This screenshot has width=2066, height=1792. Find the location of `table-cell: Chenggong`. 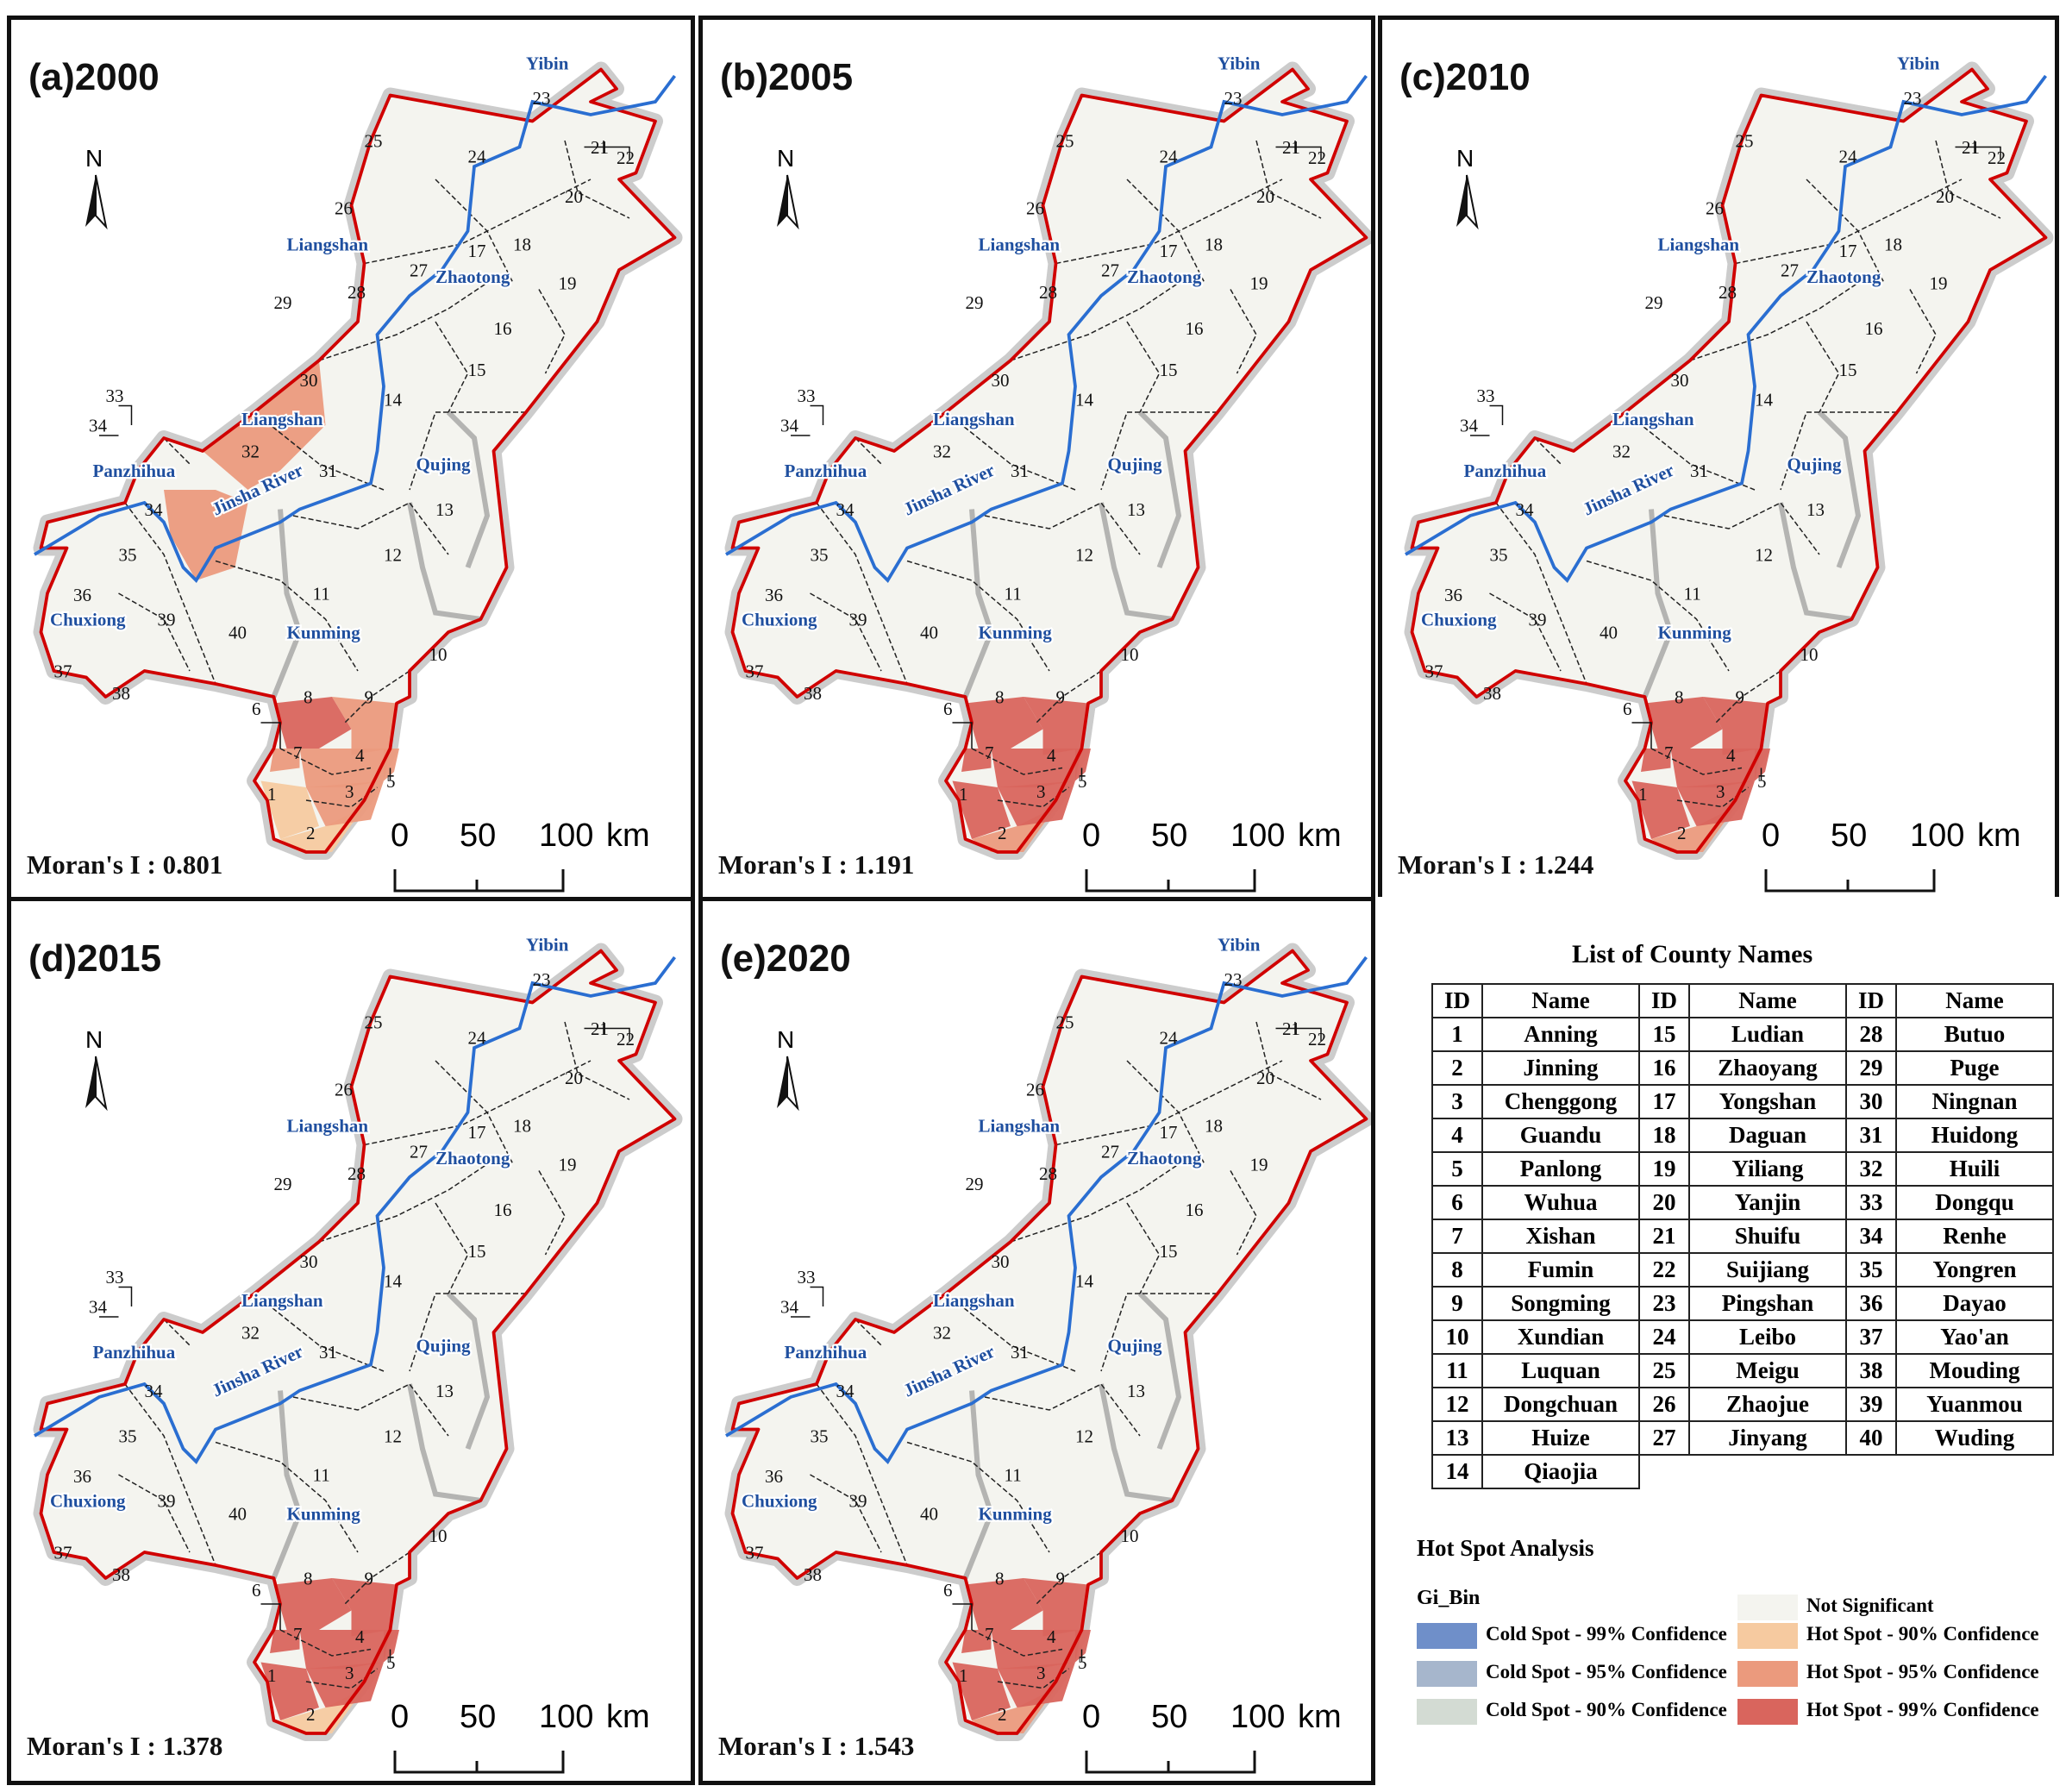

table-cell: Chenggong is located at coordinates (1561, 1101).